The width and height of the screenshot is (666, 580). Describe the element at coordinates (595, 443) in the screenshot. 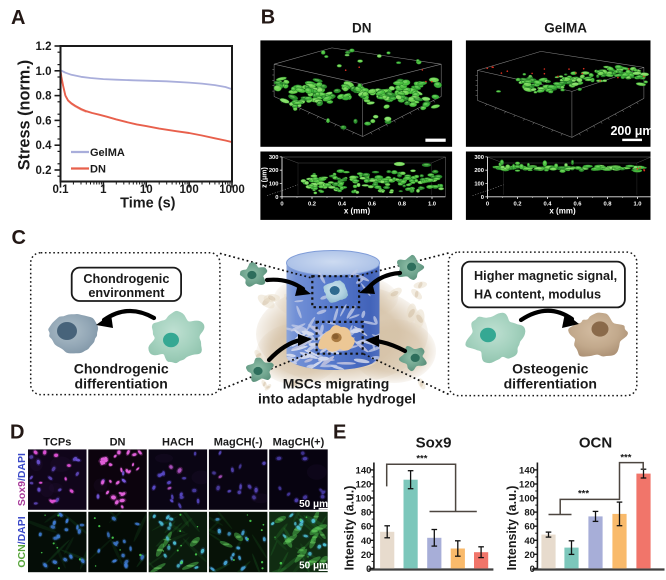

I see `svg-text: OCN` at that location.